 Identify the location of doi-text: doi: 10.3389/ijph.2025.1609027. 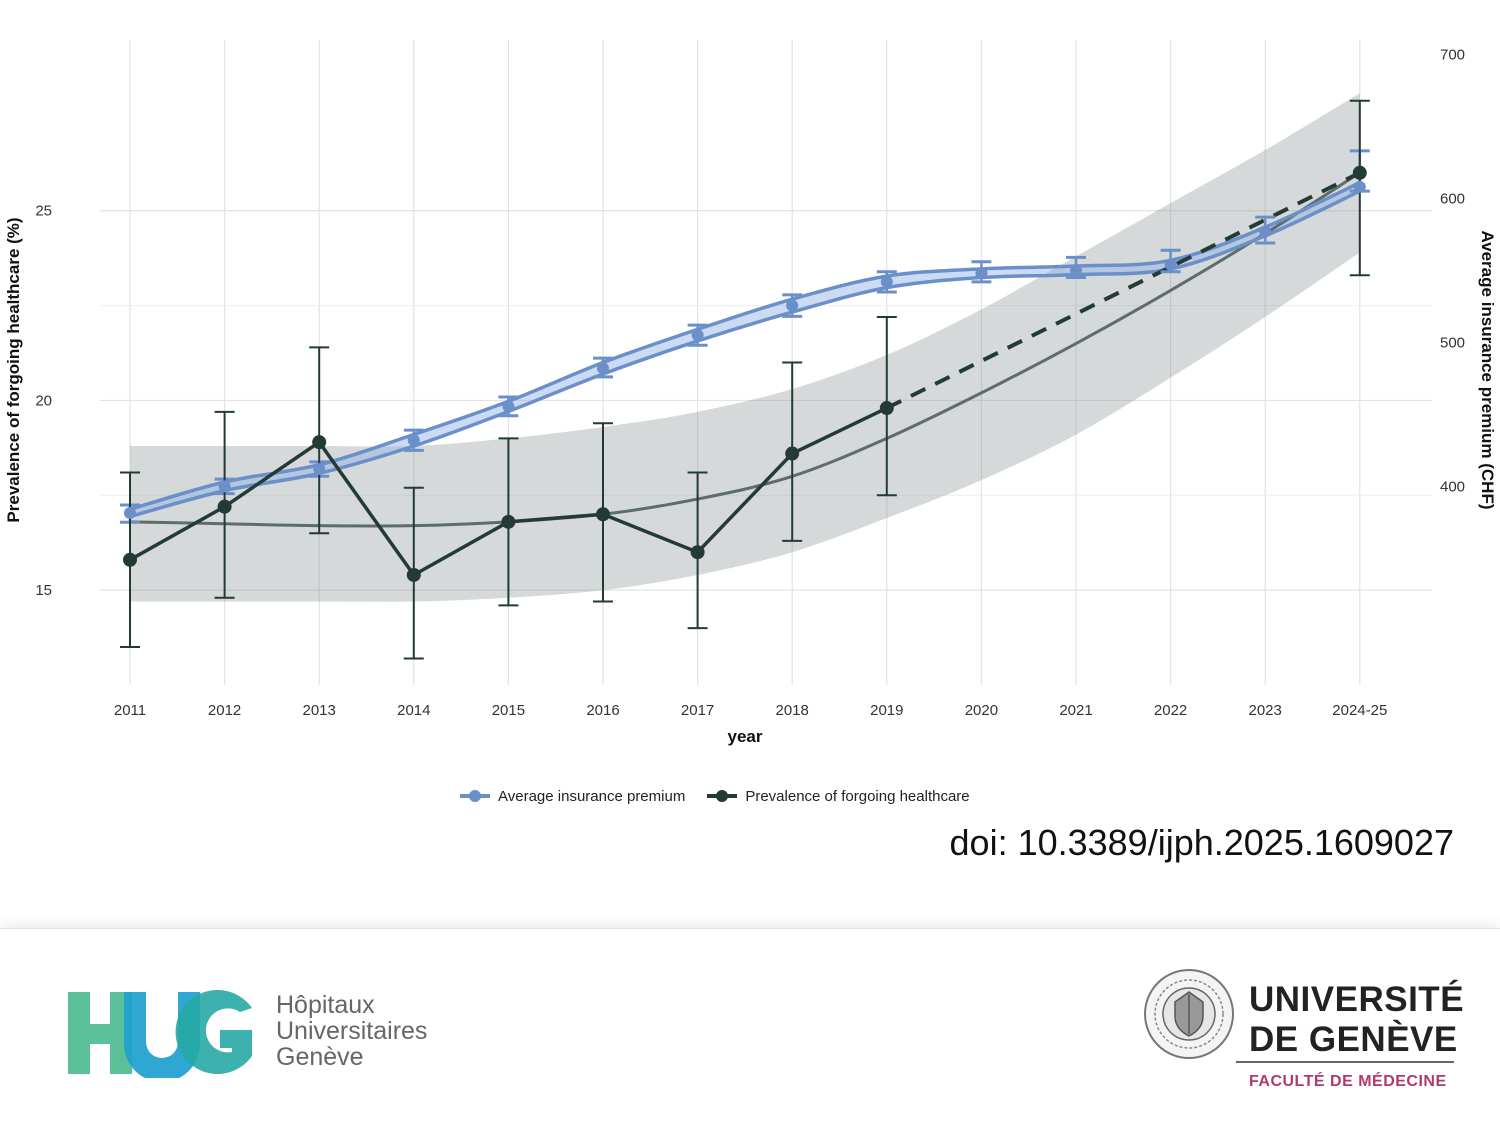
(1201, 842).